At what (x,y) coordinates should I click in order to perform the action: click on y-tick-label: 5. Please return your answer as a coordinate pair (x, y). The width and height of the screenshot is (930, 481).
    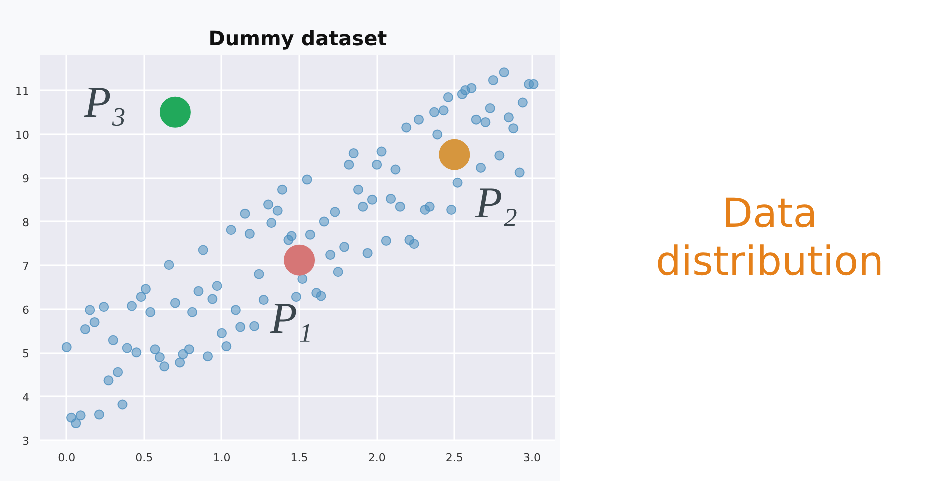
    Looking at the image, I should click on (26, 354).